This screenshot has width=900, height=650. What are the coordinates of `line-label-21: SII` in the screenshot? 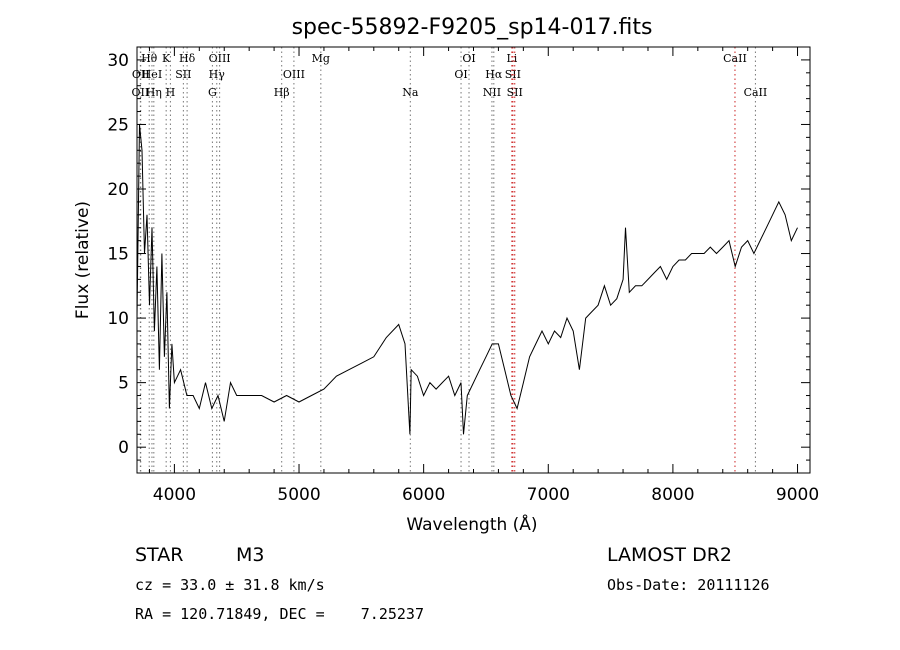 It's located at (513, 74).